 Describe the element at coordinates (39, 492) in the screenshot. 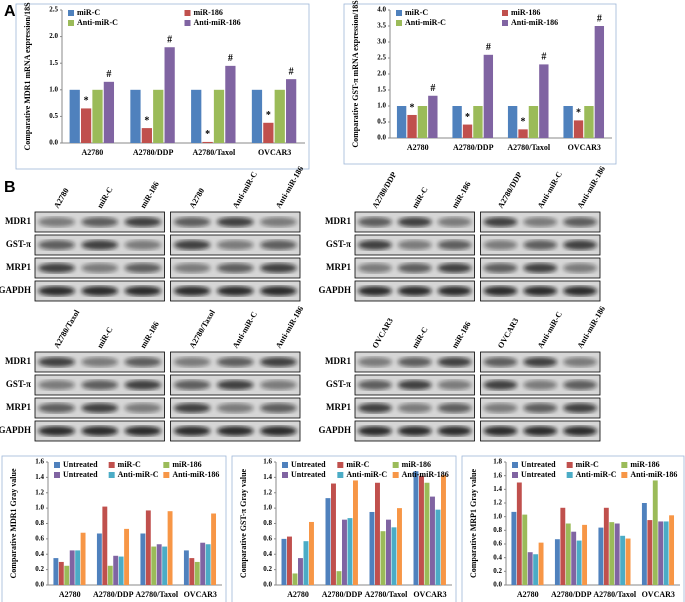

I see `y-tick-label: 1.2` at that location.